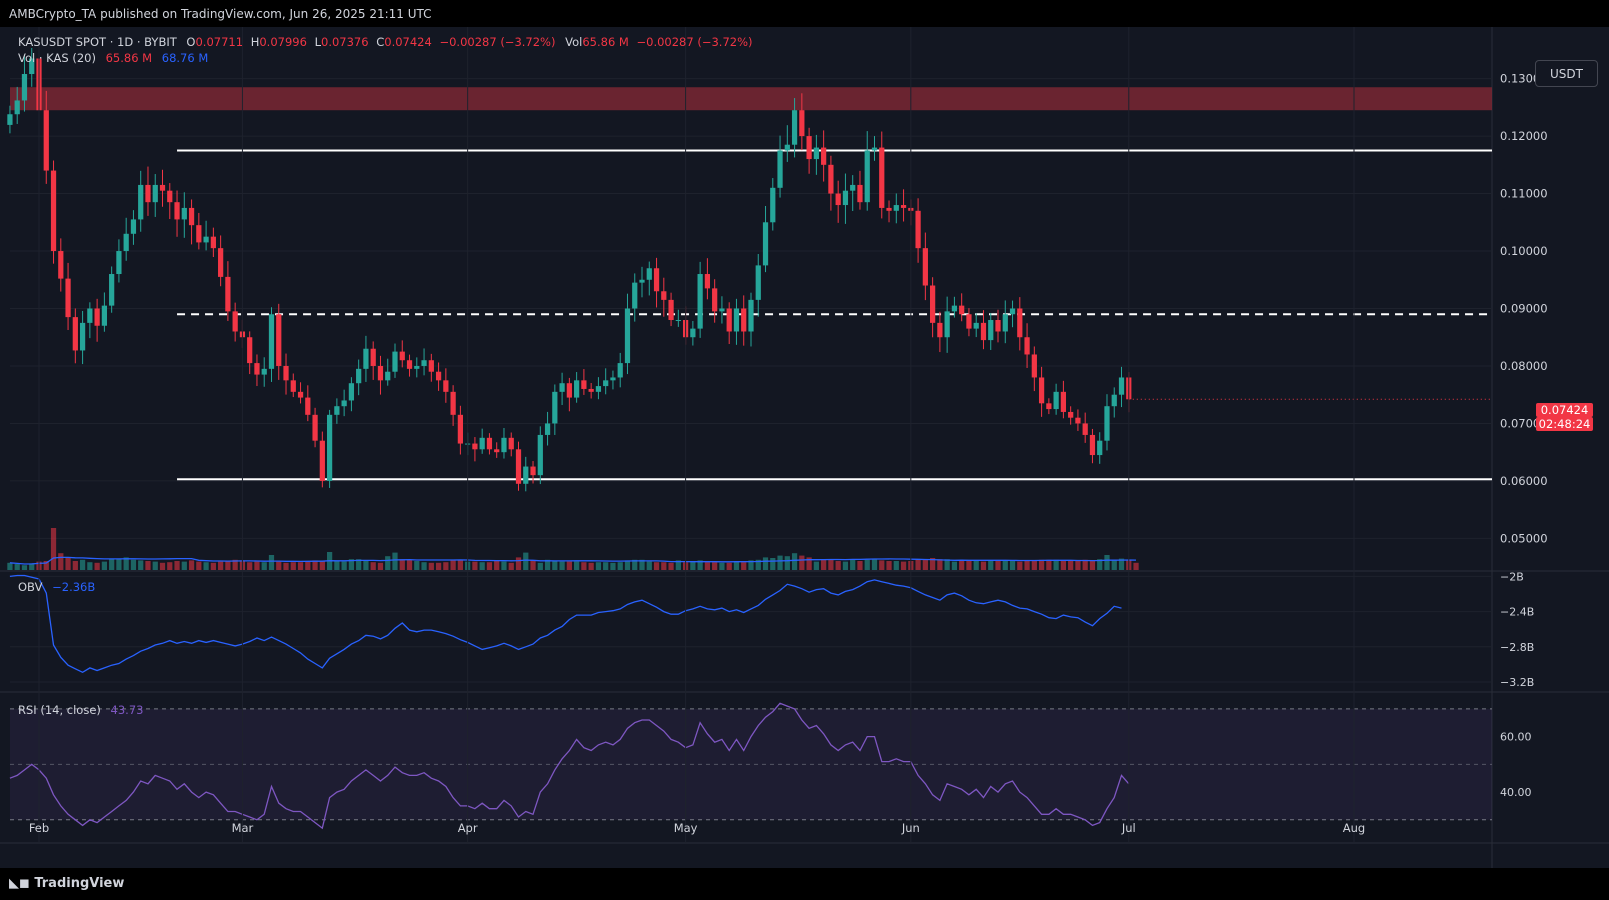  I want to click on obv-legend: OBV −2.36B, so click(56, 587).